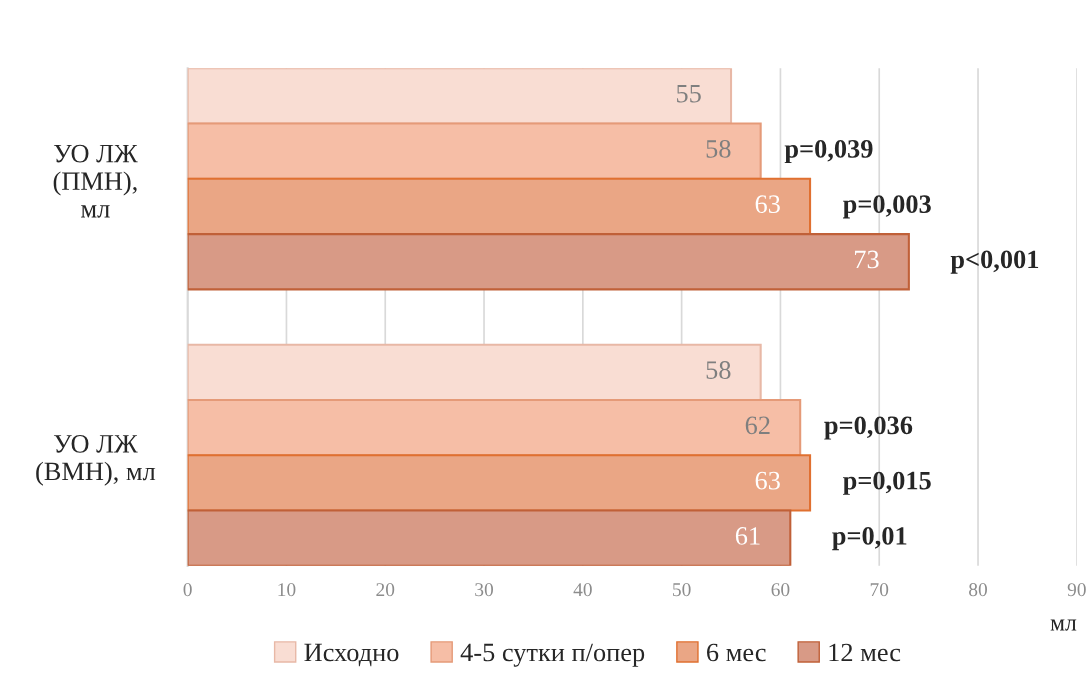 The image size is (1091, 696). Describe the element at coordinates (689, 93) in the screenshot. I see `data-label: 55` at that location.